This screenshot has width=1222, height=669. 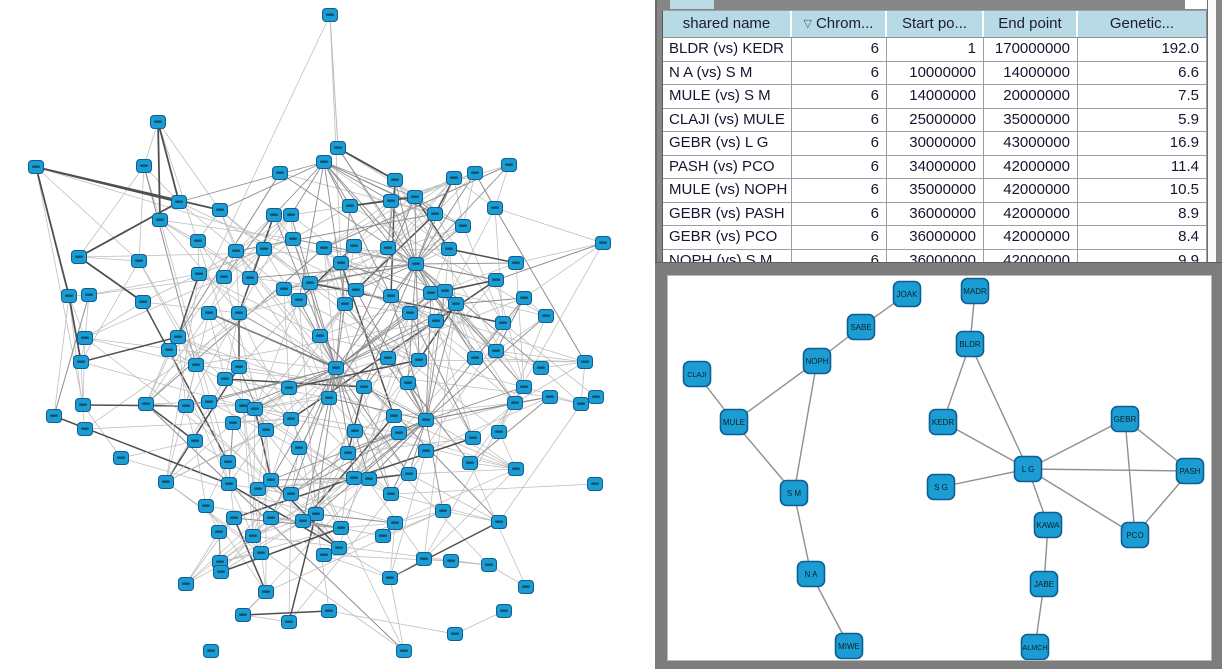 I want to click on network-node: KAWA, so click(x=1048, y=525).